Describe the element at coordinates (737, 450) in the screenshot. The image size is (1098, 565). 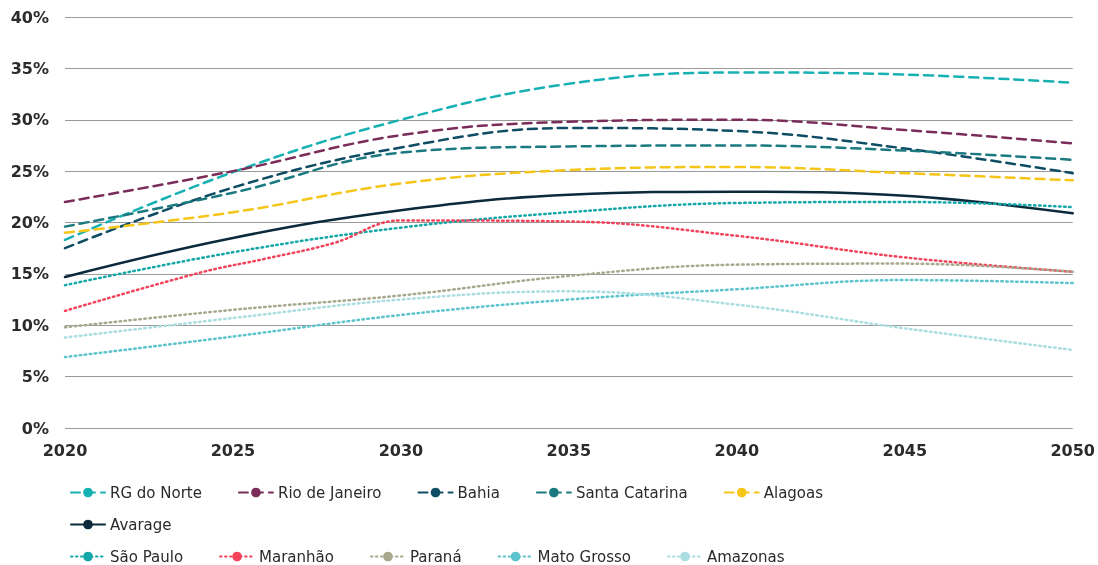
I see `x-tick-label: 2040` at that location.